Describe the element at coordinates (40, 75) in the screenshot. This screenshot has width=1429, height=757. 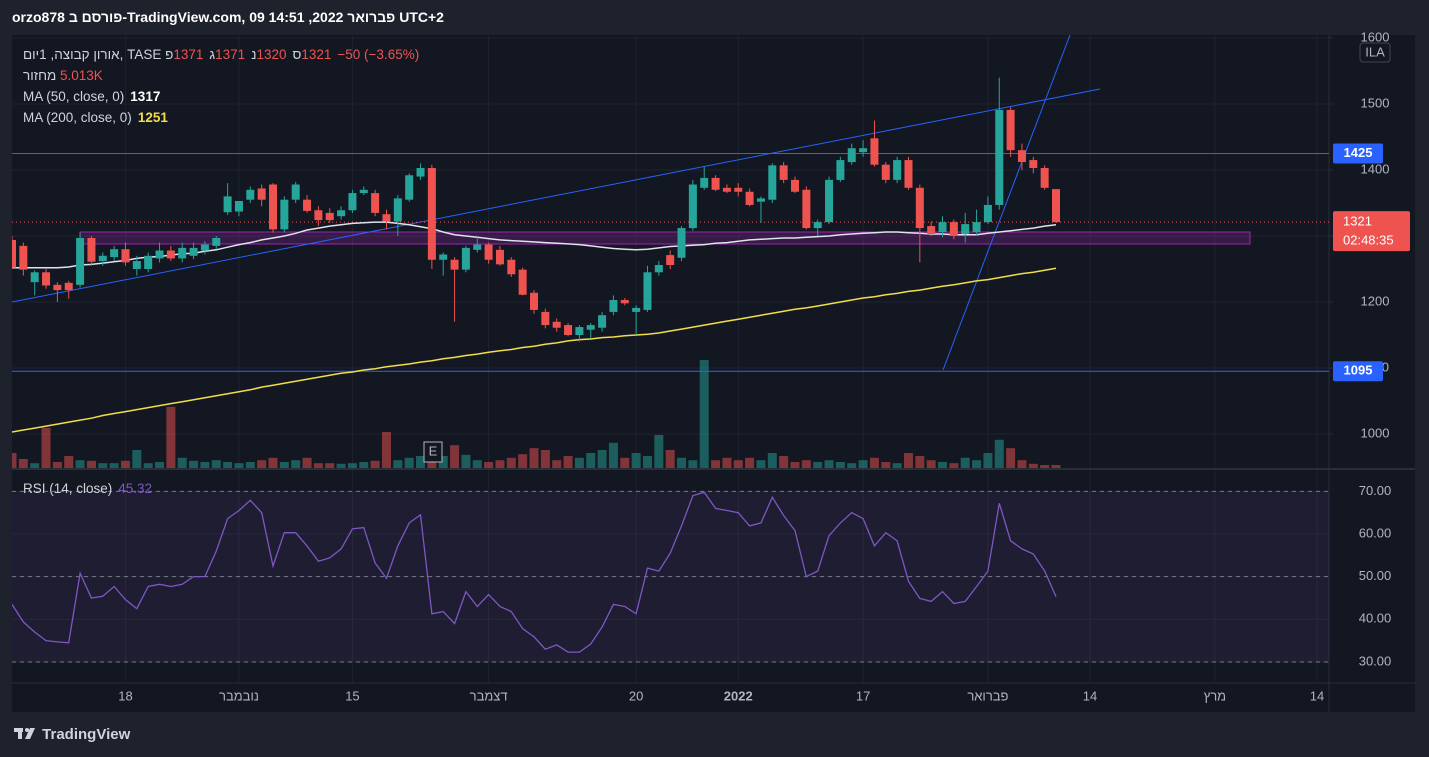
I see `volume-name: מחזור` at that location.